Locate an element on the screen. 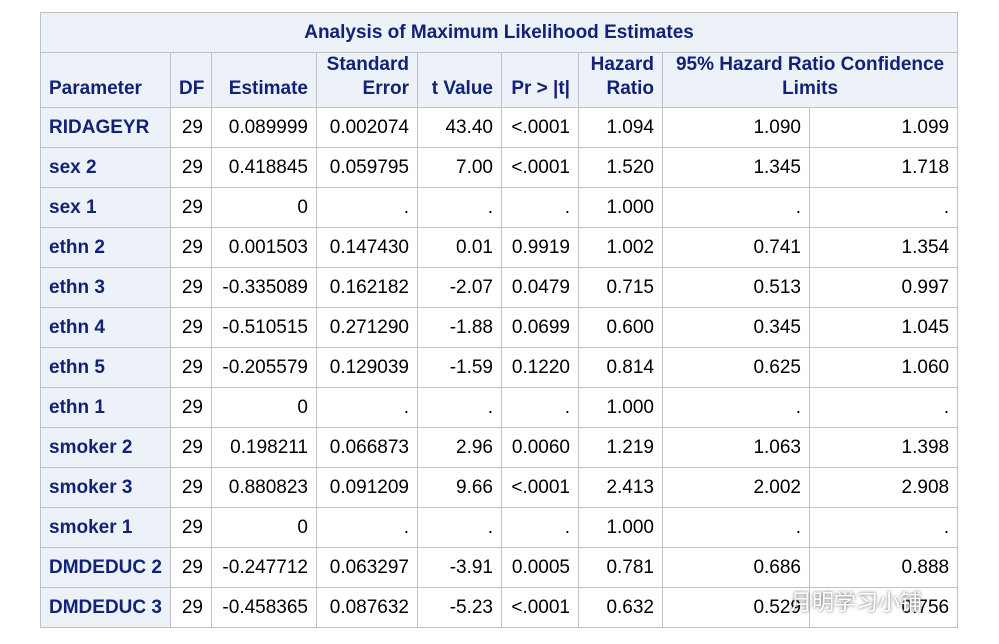 This screenshot has width=999, height=644. cell: 7.00 is located at coordinates (459, 167).